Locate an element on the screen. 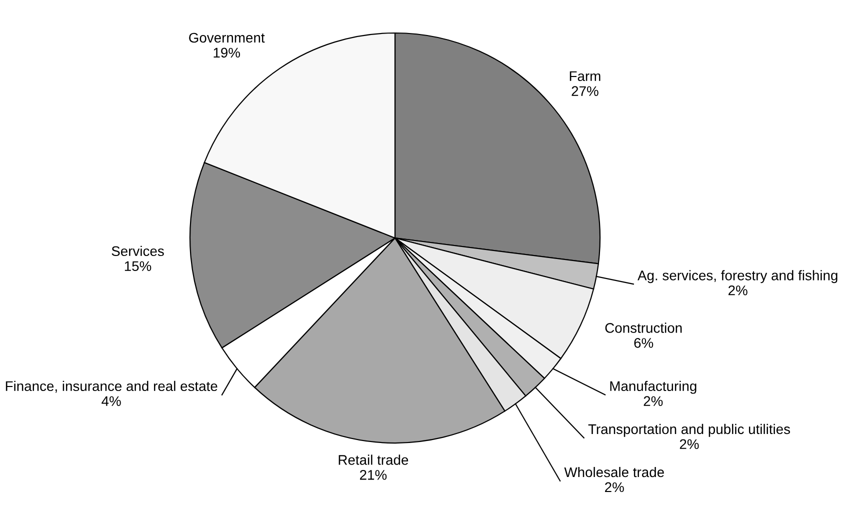  data-label: 27% is located at coordinates (585, 91).